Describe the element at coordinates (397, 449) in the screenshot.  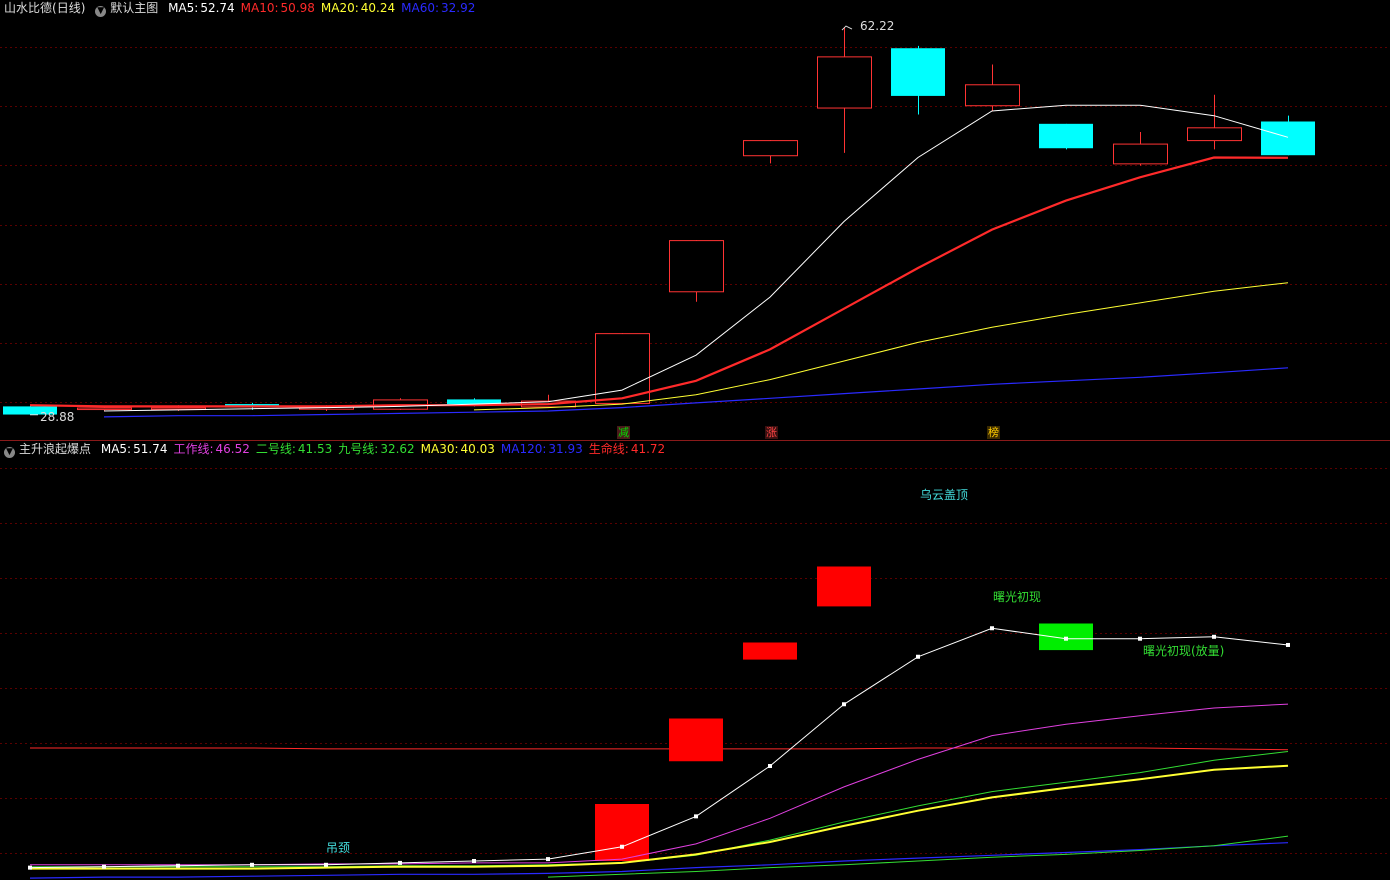
I see `indicator-value: 32.62` at that location.